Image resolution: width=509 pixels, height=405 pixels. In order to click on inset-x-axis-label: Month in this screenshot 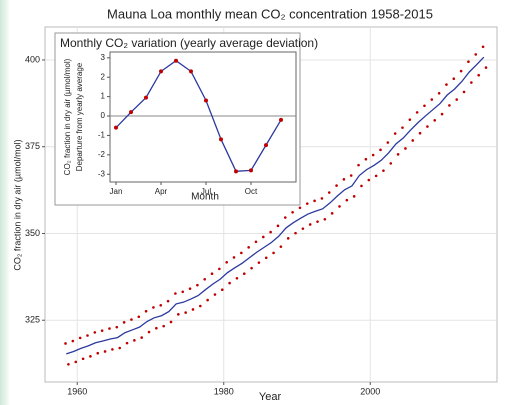, I will do `click(205, 197)`.